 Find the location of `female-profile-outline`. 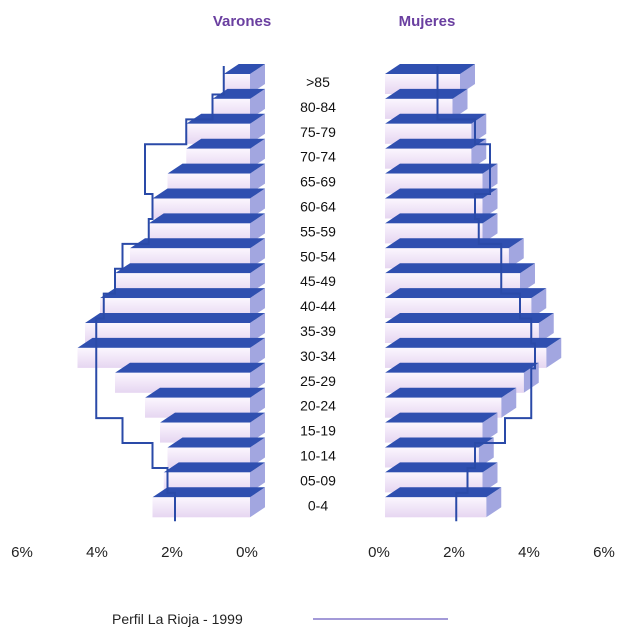

female-profile-outline is located at coordinates (486, 294).